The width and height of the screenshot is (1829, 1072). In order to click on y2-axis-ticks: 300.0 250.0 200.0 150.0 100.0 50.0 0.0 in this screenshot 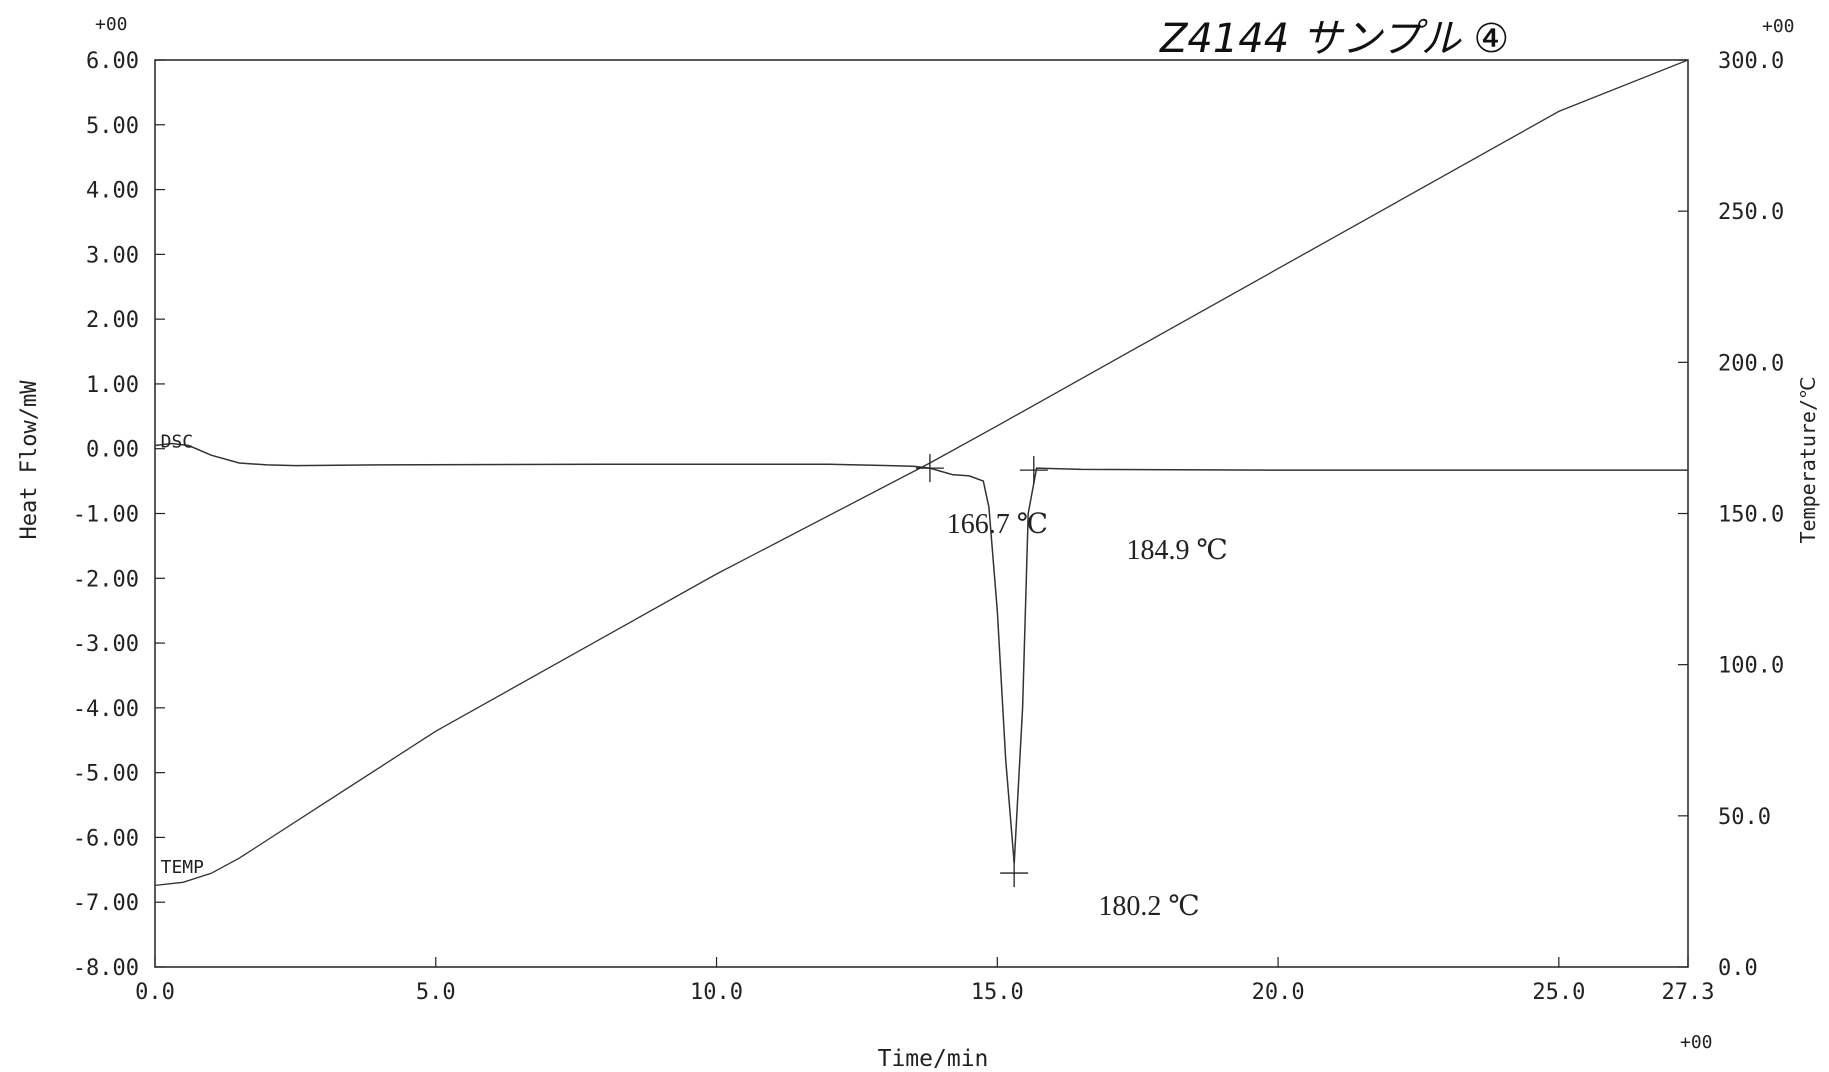, I will do `click(1731, 515)`.